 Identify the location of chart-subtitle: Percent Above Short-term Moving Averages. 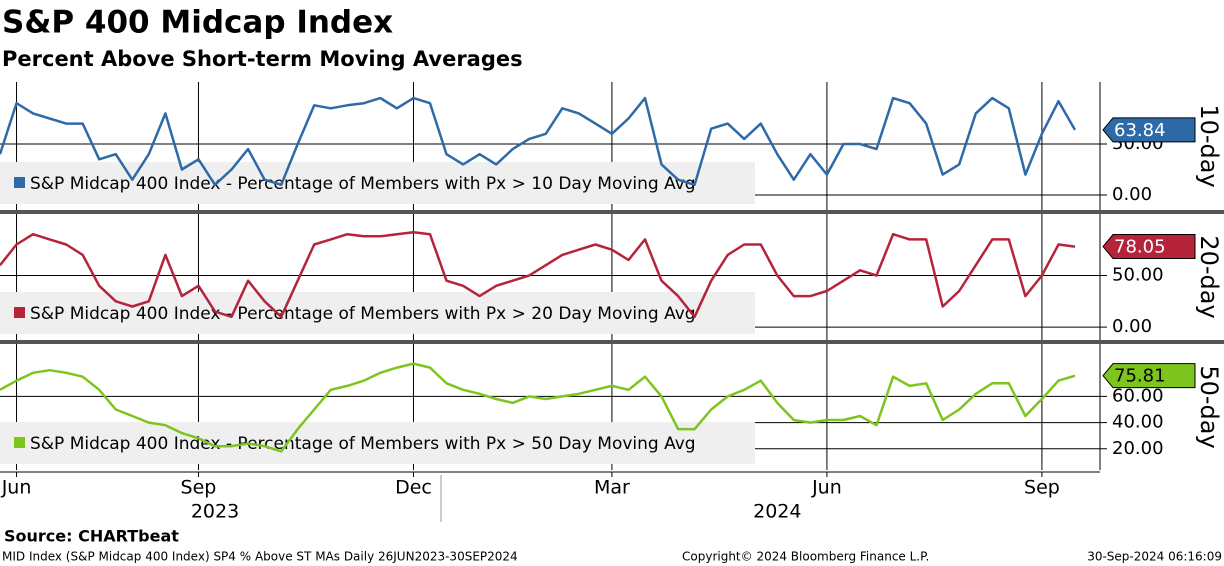
(262, 59).